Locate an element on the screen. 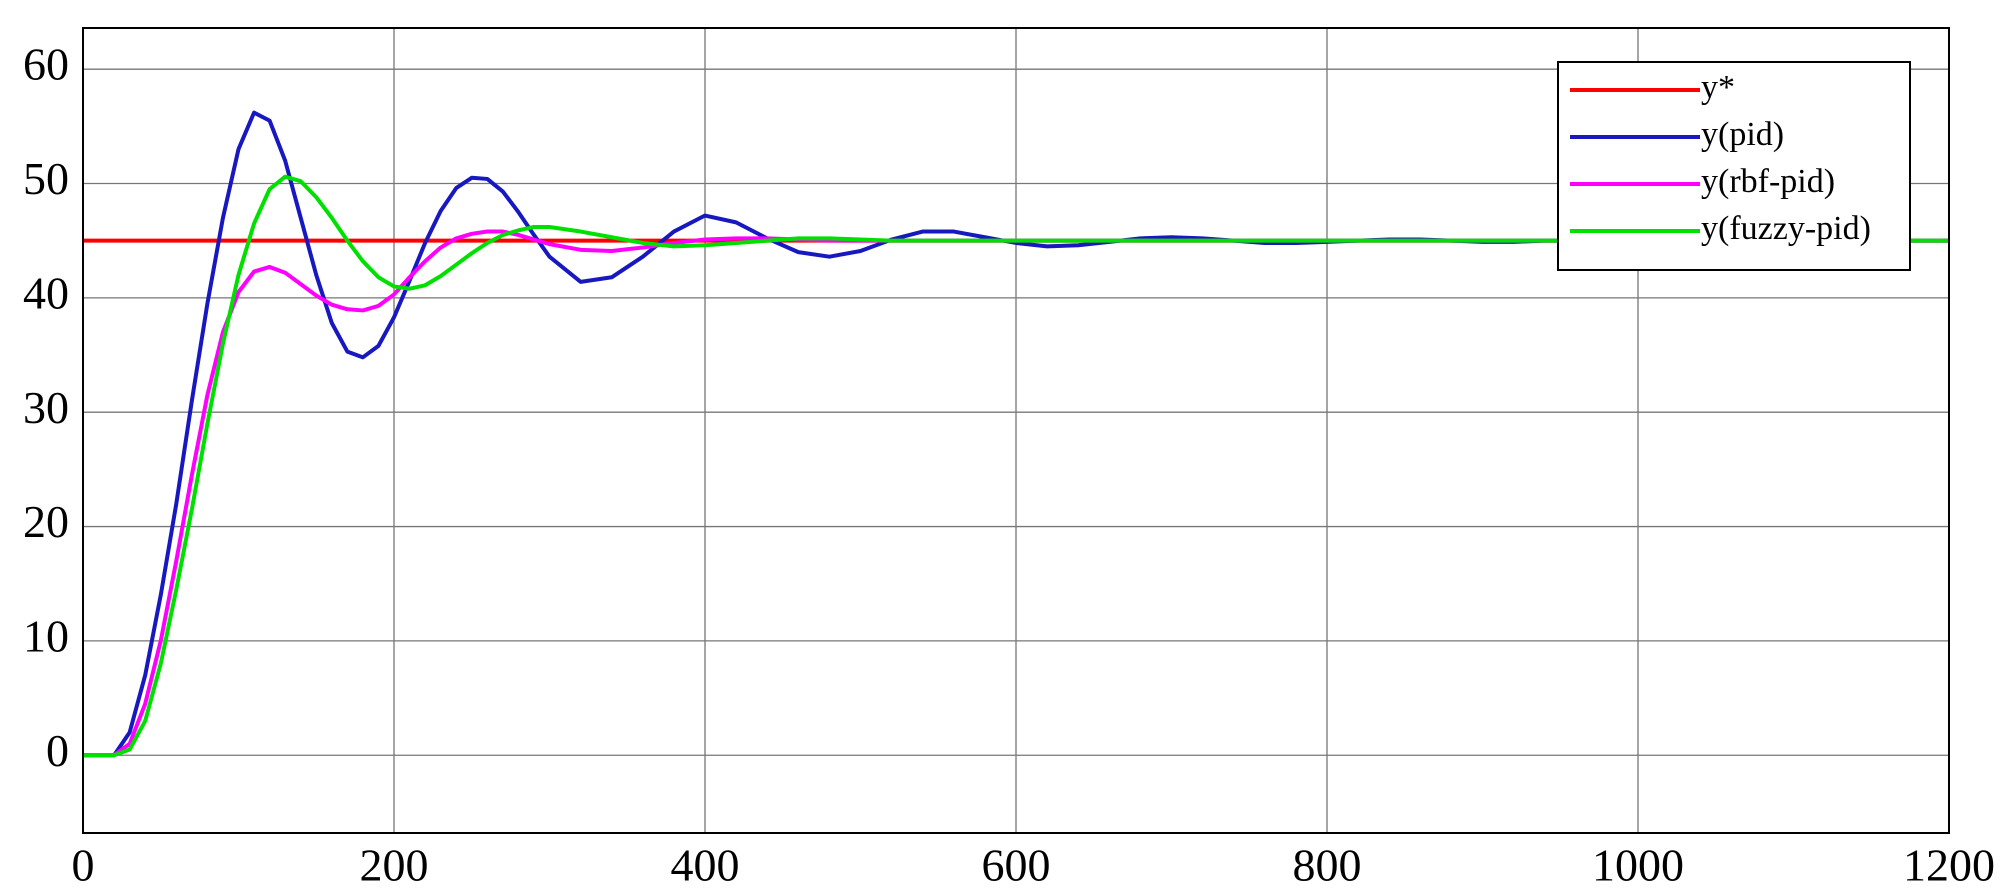 Image resolution: width=2000 pixels, height=891 pixels. x-tick-label: 200 is located at coordinates (394, 865).